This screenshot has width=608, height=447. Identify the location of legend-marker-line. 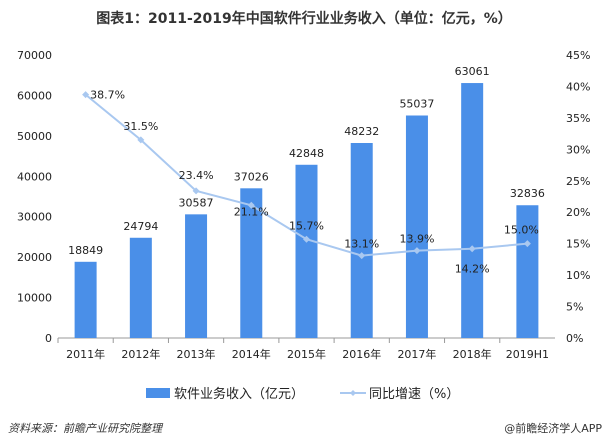
(353, 393).